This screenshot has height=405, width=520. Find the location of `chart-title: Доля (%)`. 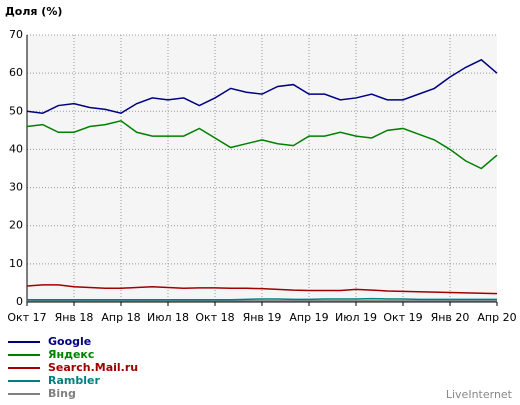

chart-title: Доля (%) is located at coordinates (33, 11).